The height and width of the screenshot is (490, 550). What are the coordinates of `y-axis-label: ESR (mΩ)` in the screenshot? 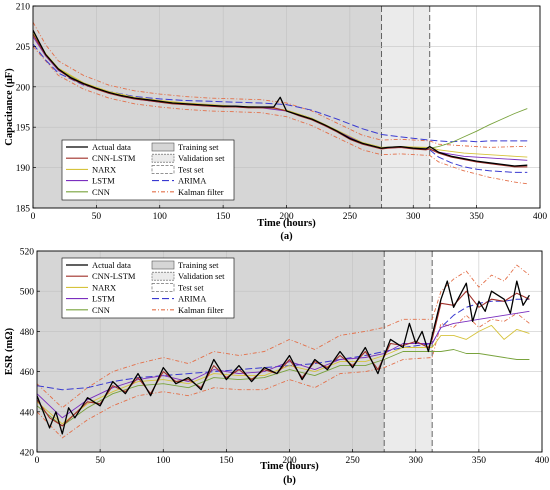 It's located at (9, 351).